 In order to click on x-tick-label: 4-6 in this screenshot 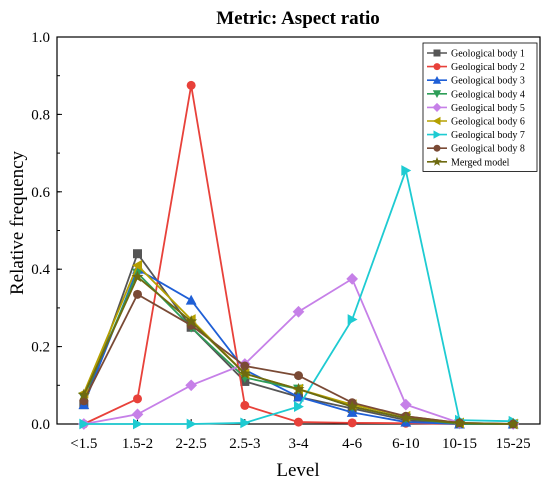, I will do `click(352, 444)`.